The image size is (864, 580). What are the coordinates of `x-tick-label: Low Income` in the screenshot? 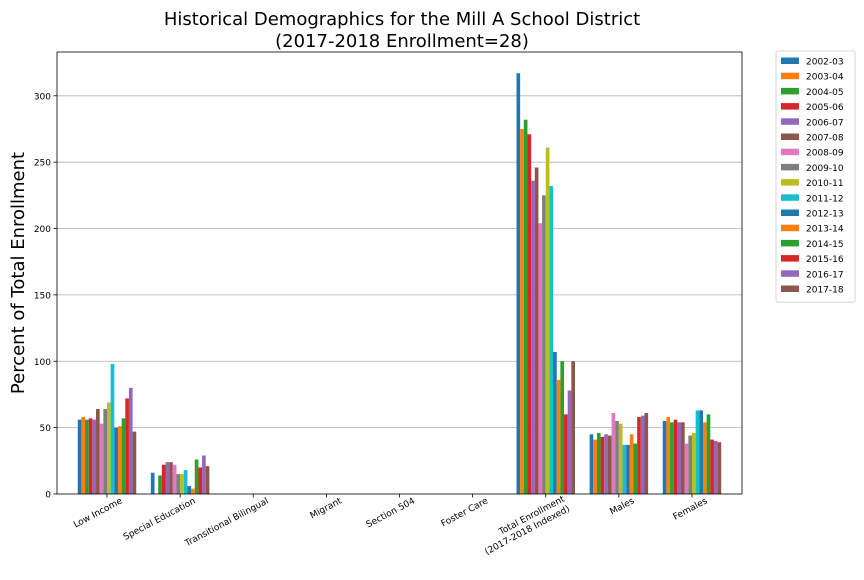 It's located at (98, 513).